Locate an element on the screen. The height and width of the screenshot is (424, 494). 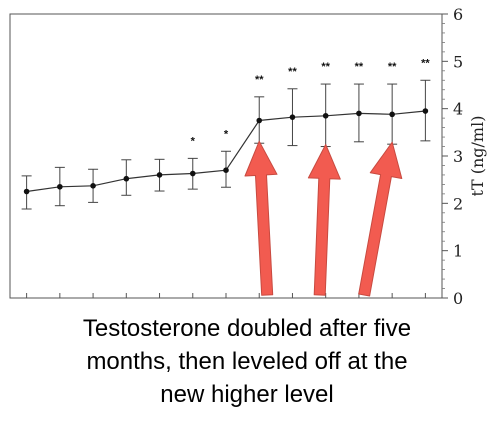
y-tick-label: 4 is located at coordinates (458, 109).